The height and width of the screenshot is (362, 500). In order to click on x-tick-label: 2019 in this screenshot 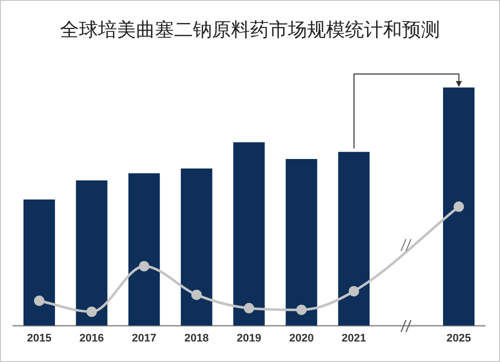, I will do `click(249, 338)`.